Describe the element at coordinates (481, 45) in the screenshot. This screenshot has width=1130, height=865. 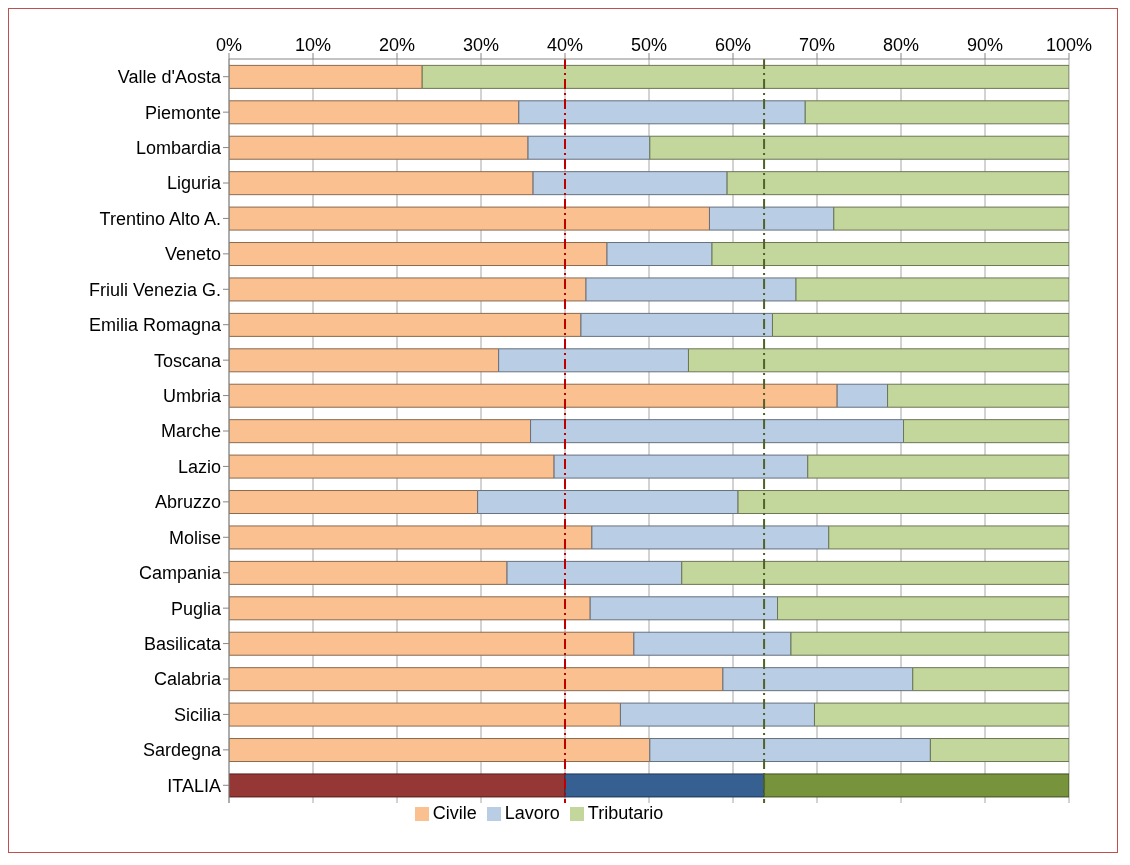
I see `x-tick-label: 30%` at that location.